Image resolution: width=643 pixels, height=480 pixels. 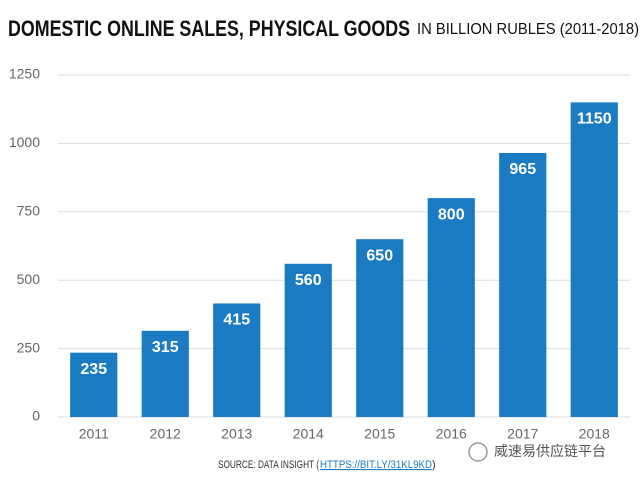 I want to click on watermark-group: 威速易供应链平台, so click(x=537, y=452).